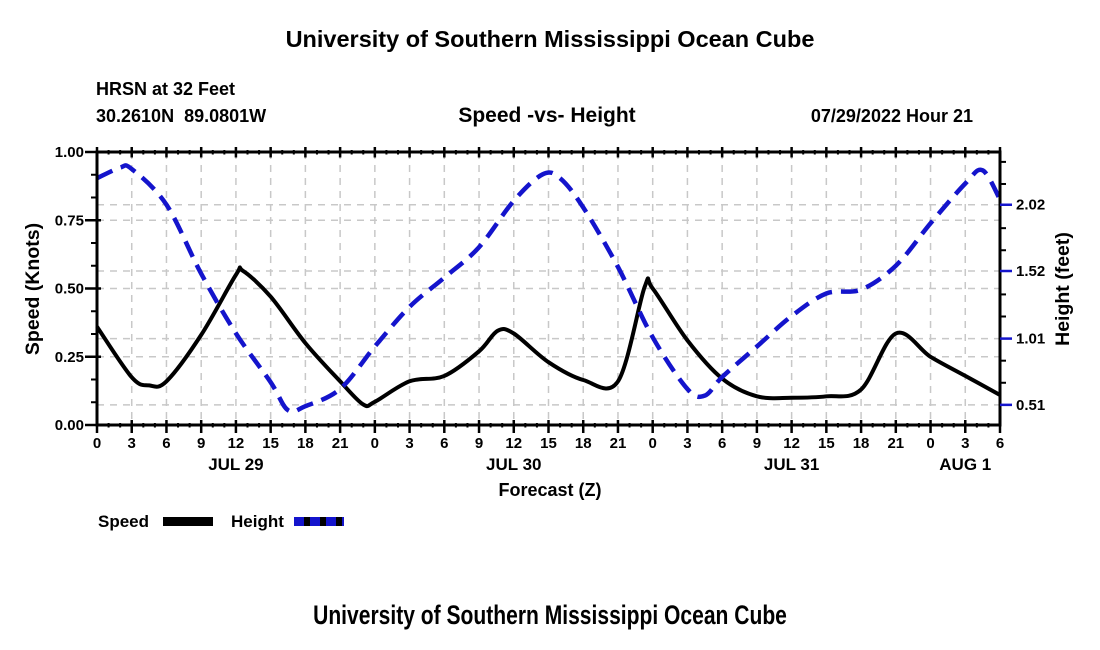  What do you see at coordinates (123, 521) in the screenshot?
I see `legend-speed-label: Speed` at bounding box center [123, 521].